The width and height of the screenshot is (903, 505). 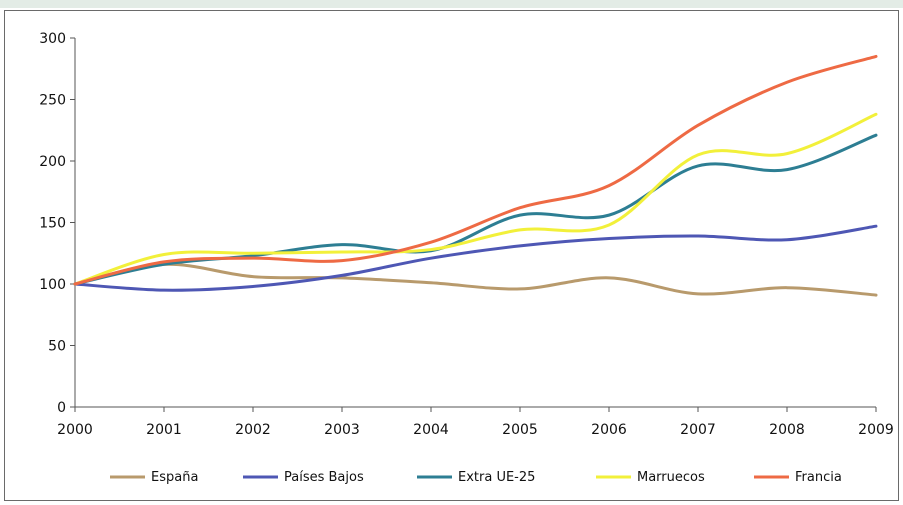 What do you see at coordinates (475, 258) in the screenshot?
I see `series-line-paises-bajos` at bounding box center [475, 258].